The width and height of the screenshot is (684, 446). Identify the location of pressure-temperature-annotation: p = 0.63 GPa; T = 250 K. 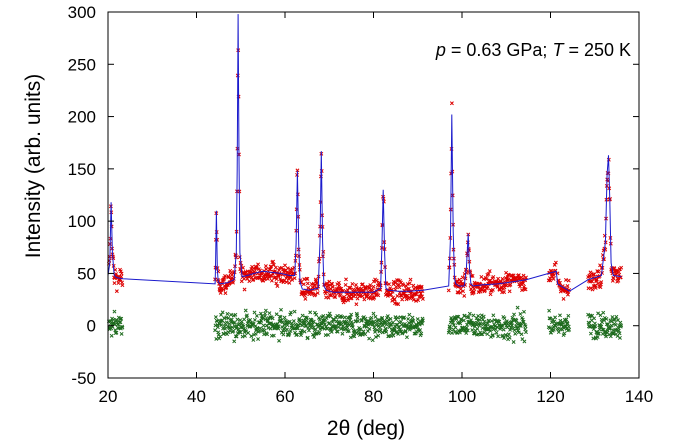
(533, 50).